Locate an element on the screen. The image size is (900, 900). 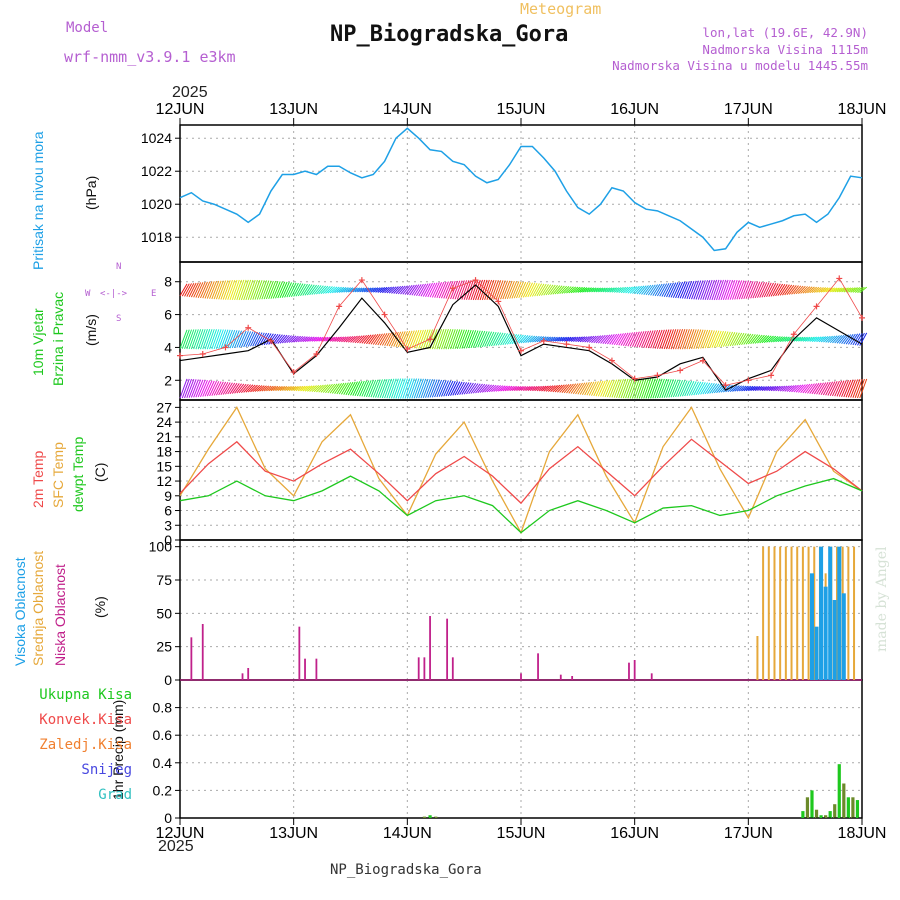
mid-cloud-bar is located at coordinates (763, 613).